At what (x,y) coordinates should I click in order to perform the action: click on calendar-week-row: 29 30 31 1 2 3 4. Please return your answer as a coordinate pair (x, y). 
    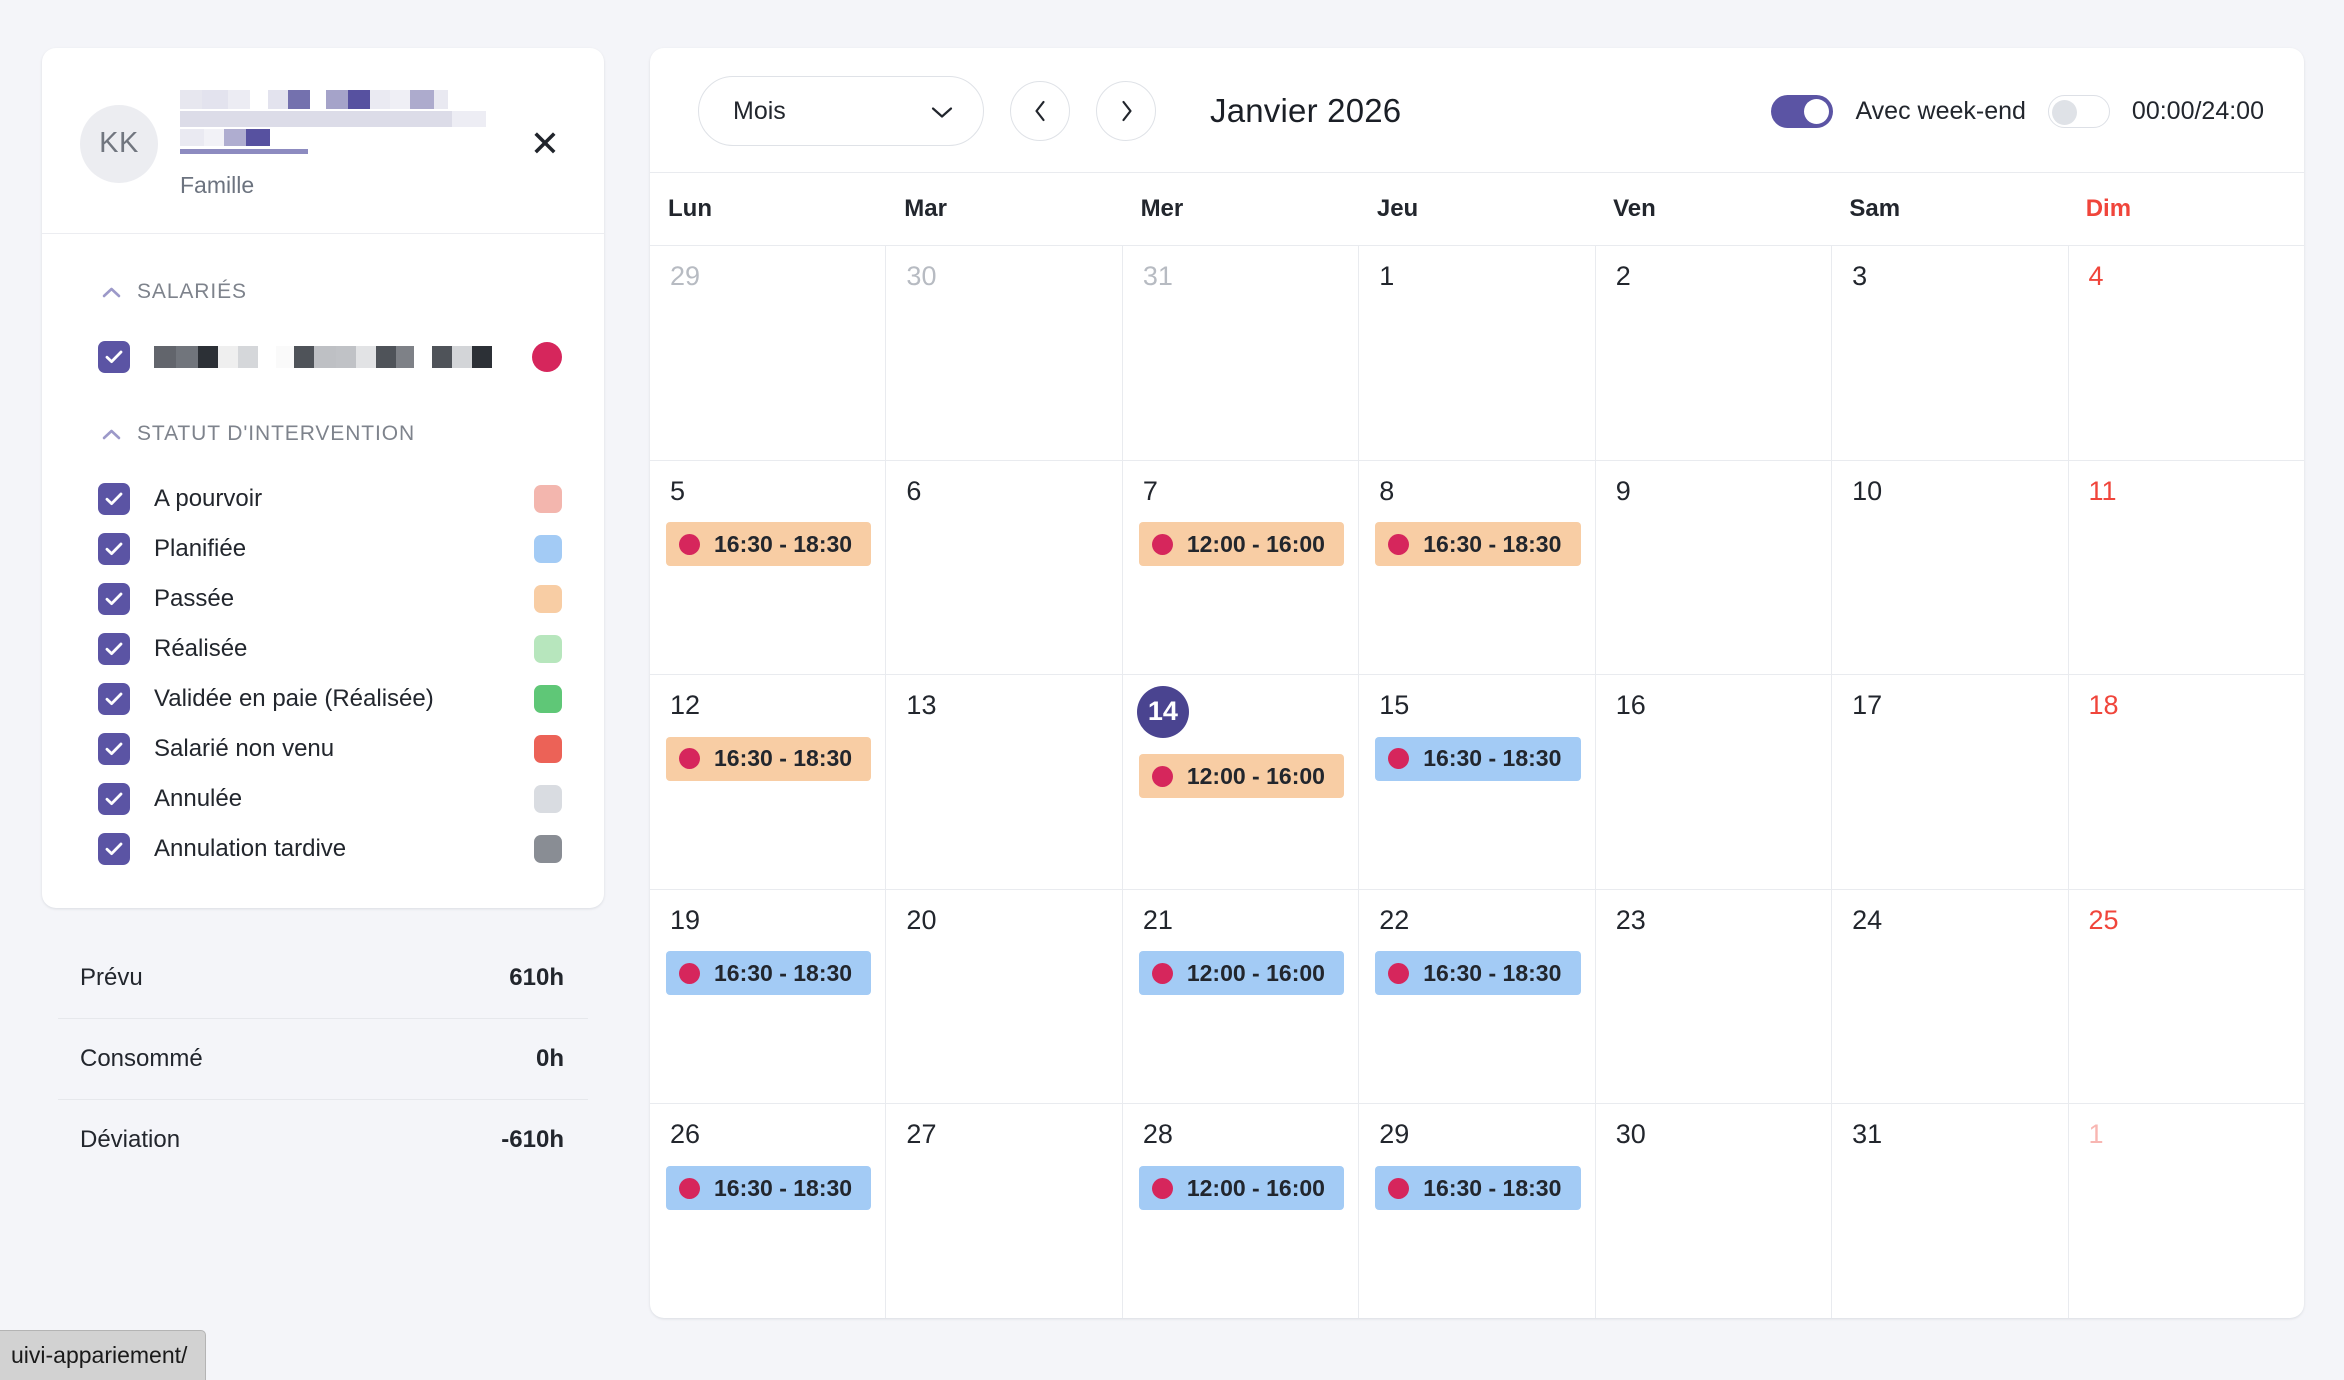
    Looking at the image, I should click on (1477, 353).